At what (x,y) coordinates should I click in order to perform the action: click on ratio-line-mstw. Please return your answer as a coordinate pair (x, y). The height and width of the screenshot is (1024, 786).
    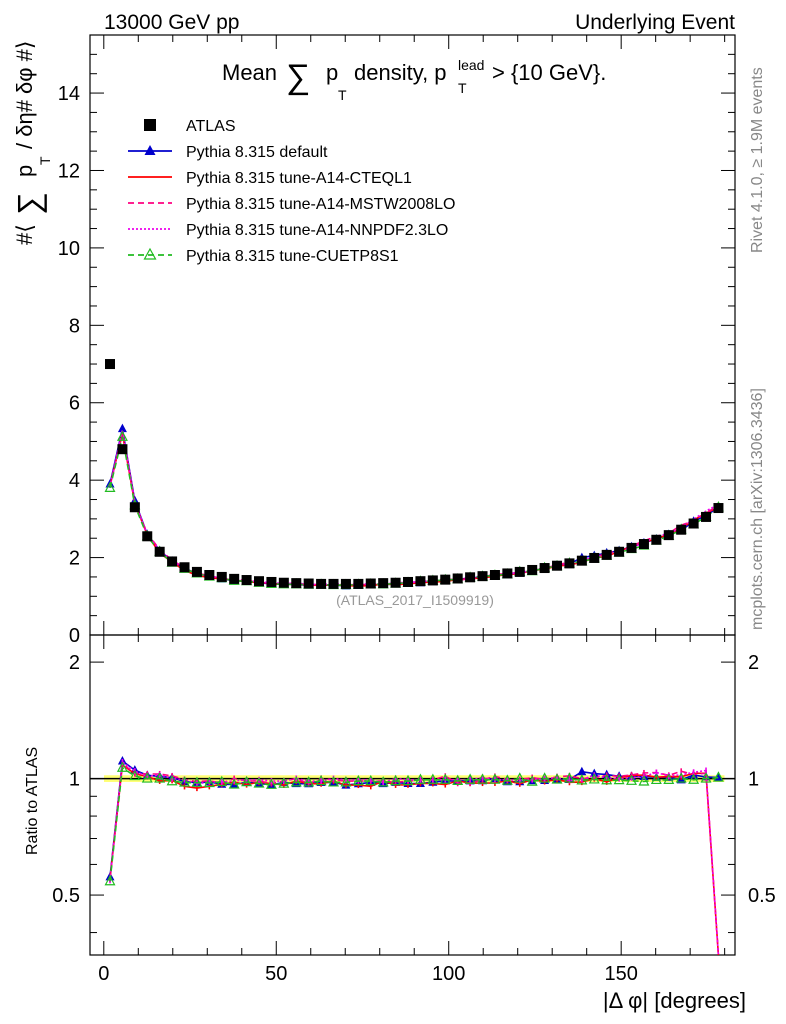
    Looking at the image, I should click on (414, 858).